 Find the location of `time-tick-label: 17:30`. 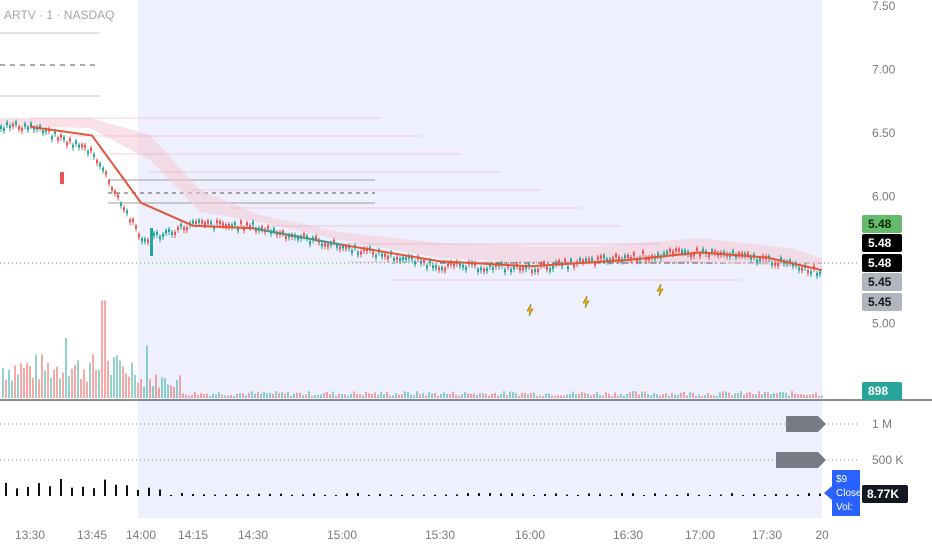

time-tick-label: 17:30 is located at coordinates (767, 535).